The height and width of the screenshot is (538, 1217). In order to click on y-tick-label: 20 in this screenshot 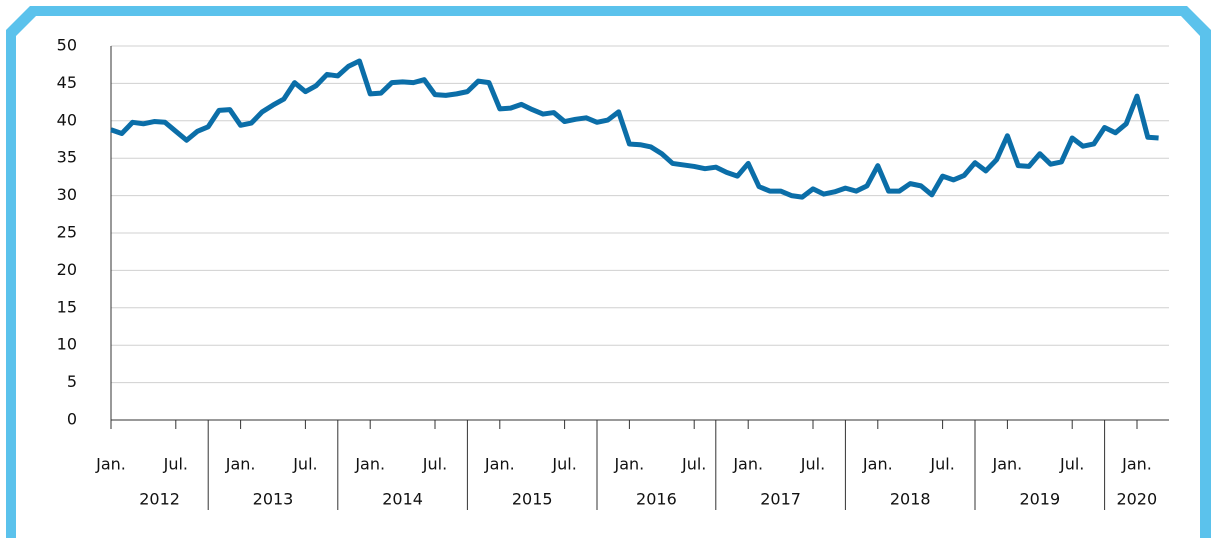, I will do `click(67, 269)`.